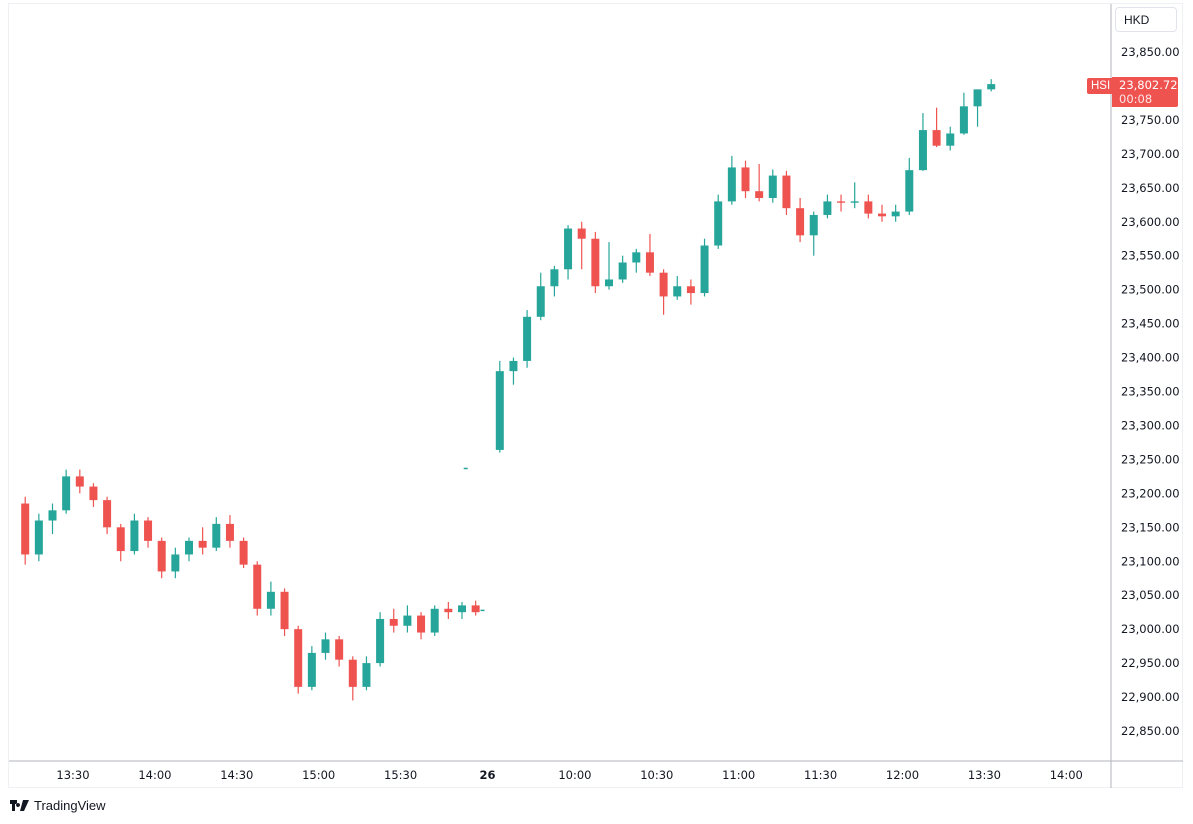 Image resolution: width=1193 pixels, height=824 pixels. What do you see at coordinates (1150, 663) in the screenshot?
I see `price-tick-label: 22,950.00` at bounding box center [1150, 663].